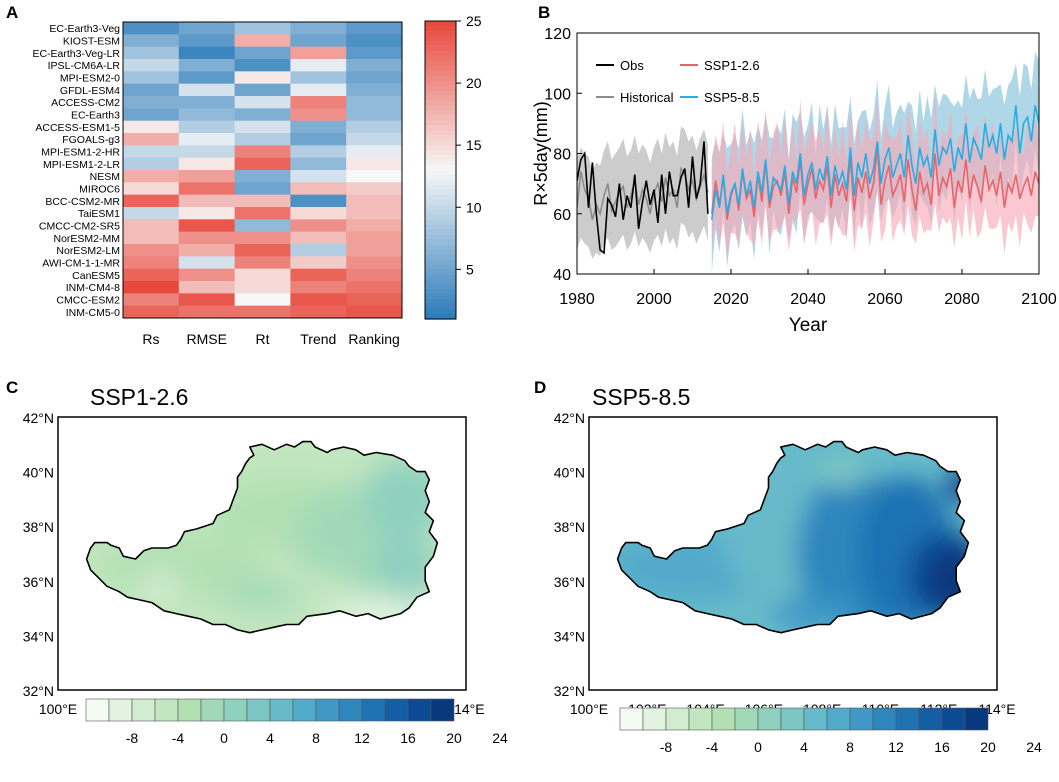 This screenshot has width=1059, height=782. Describe the element at coordinates (90, 79) in the screenshot. I see `heatmap-row-label: MPI-ESM2-0` at that location.